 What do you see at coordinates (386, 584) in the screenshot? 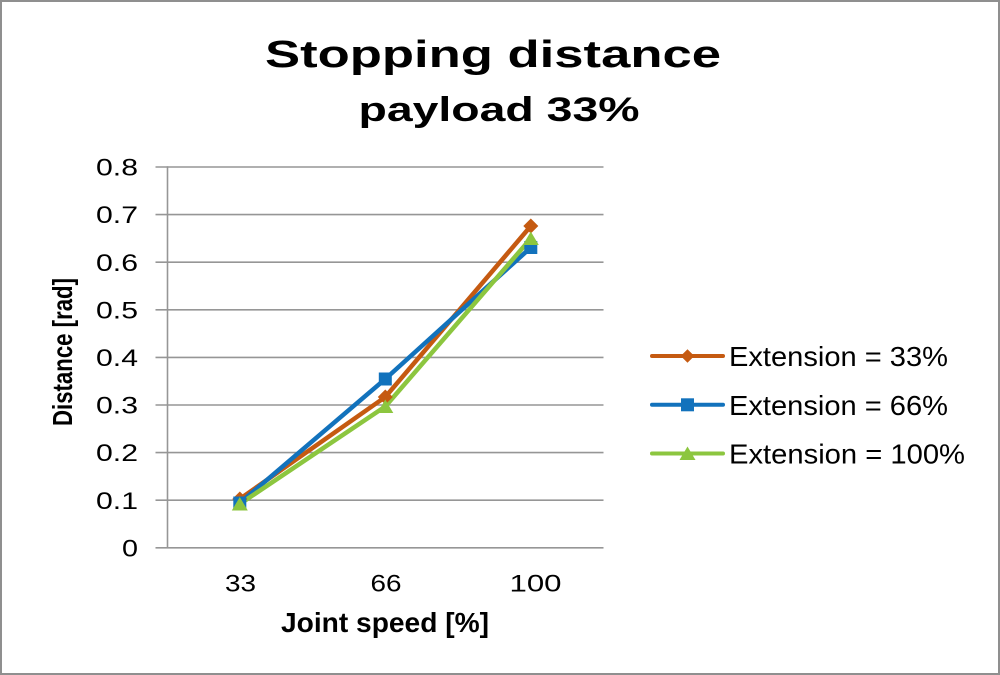
I see `svg-text: 66` at bounding box center [386, 584].